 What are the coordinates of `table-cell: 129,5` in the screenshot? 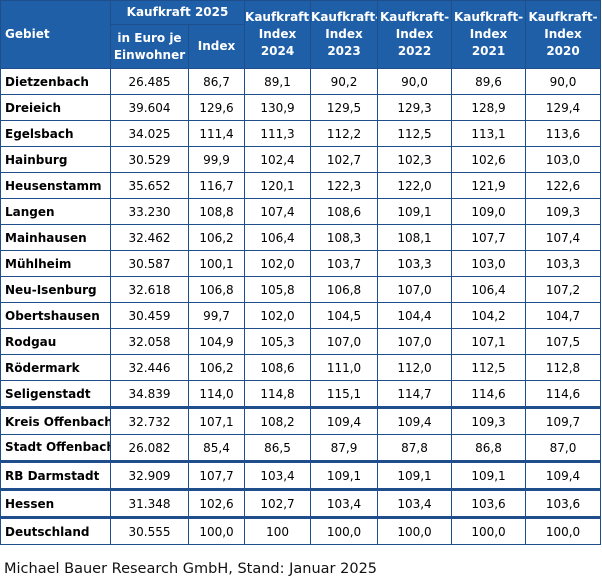 It's located at (344, 107).